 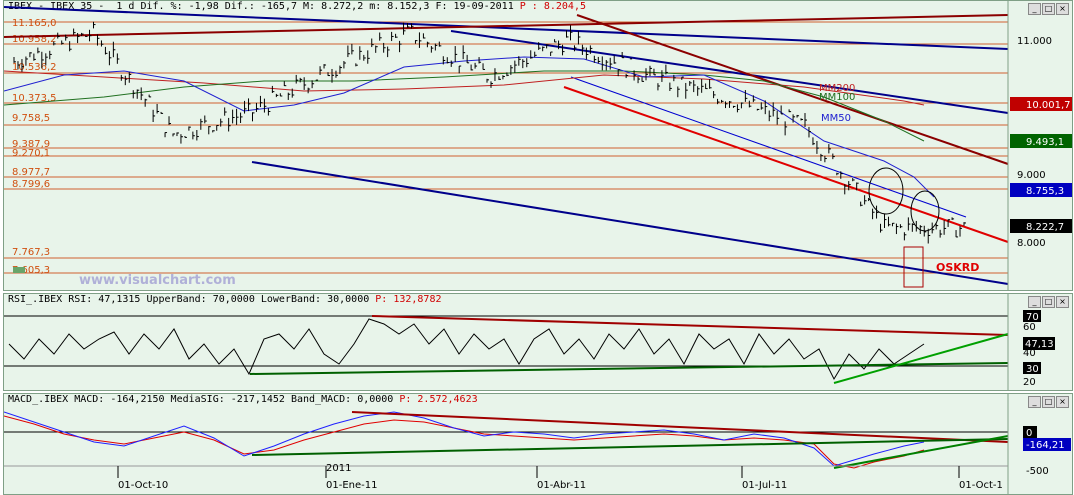 I want to click on rsi-tag-lower: 30, so click(x=1032, y=369).